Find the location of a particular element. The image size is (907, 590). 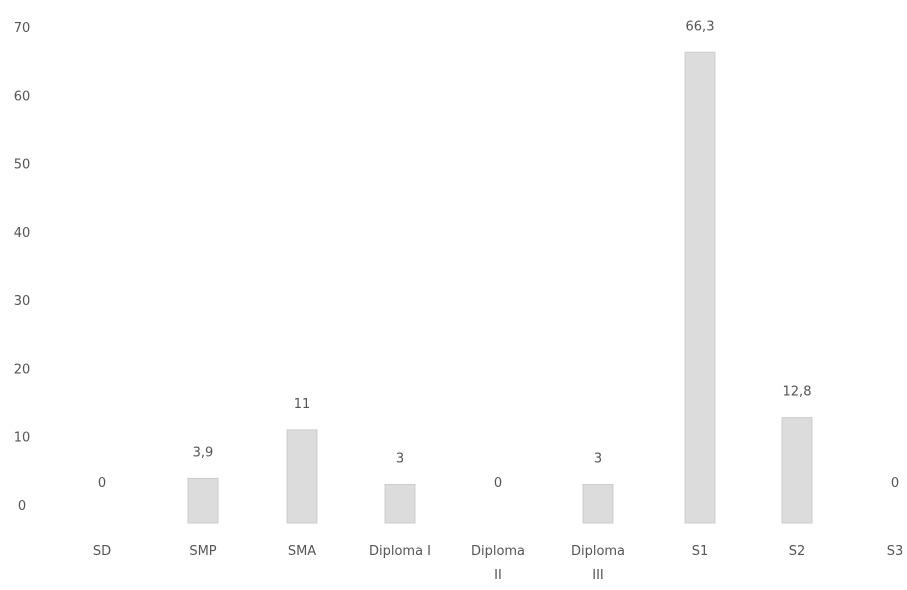

x-tick-label: II is located at coordinates (498, 575).